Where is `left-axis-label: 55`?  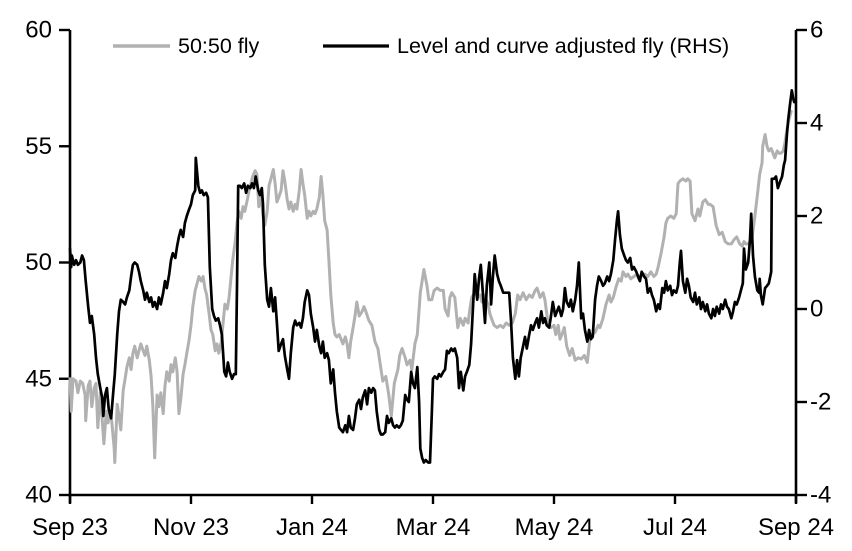 left-axis-label: 55 is located at coordinates (38, 146).